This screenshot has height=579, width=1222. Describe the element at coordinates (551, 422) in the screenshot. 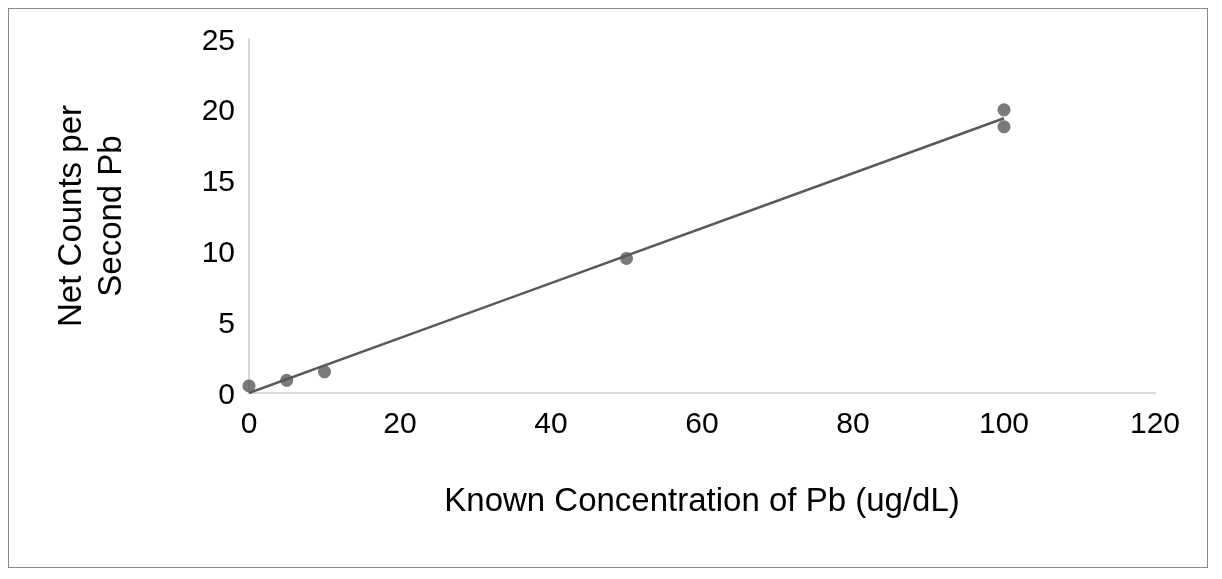

I see `x-tick-label: 40` at that location.